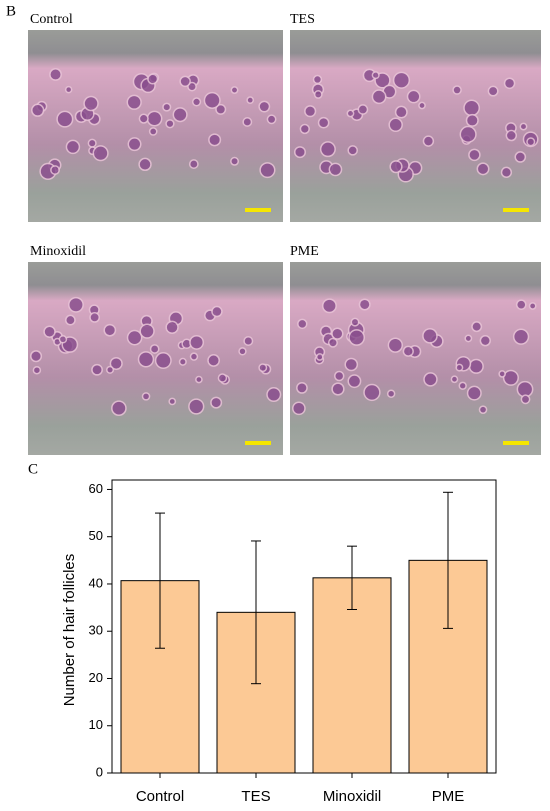 The height and width of the screenshot is (811, 550). Describe the element at coordinates (415, 126) in the screenshot. I see `micrograph` at that location.